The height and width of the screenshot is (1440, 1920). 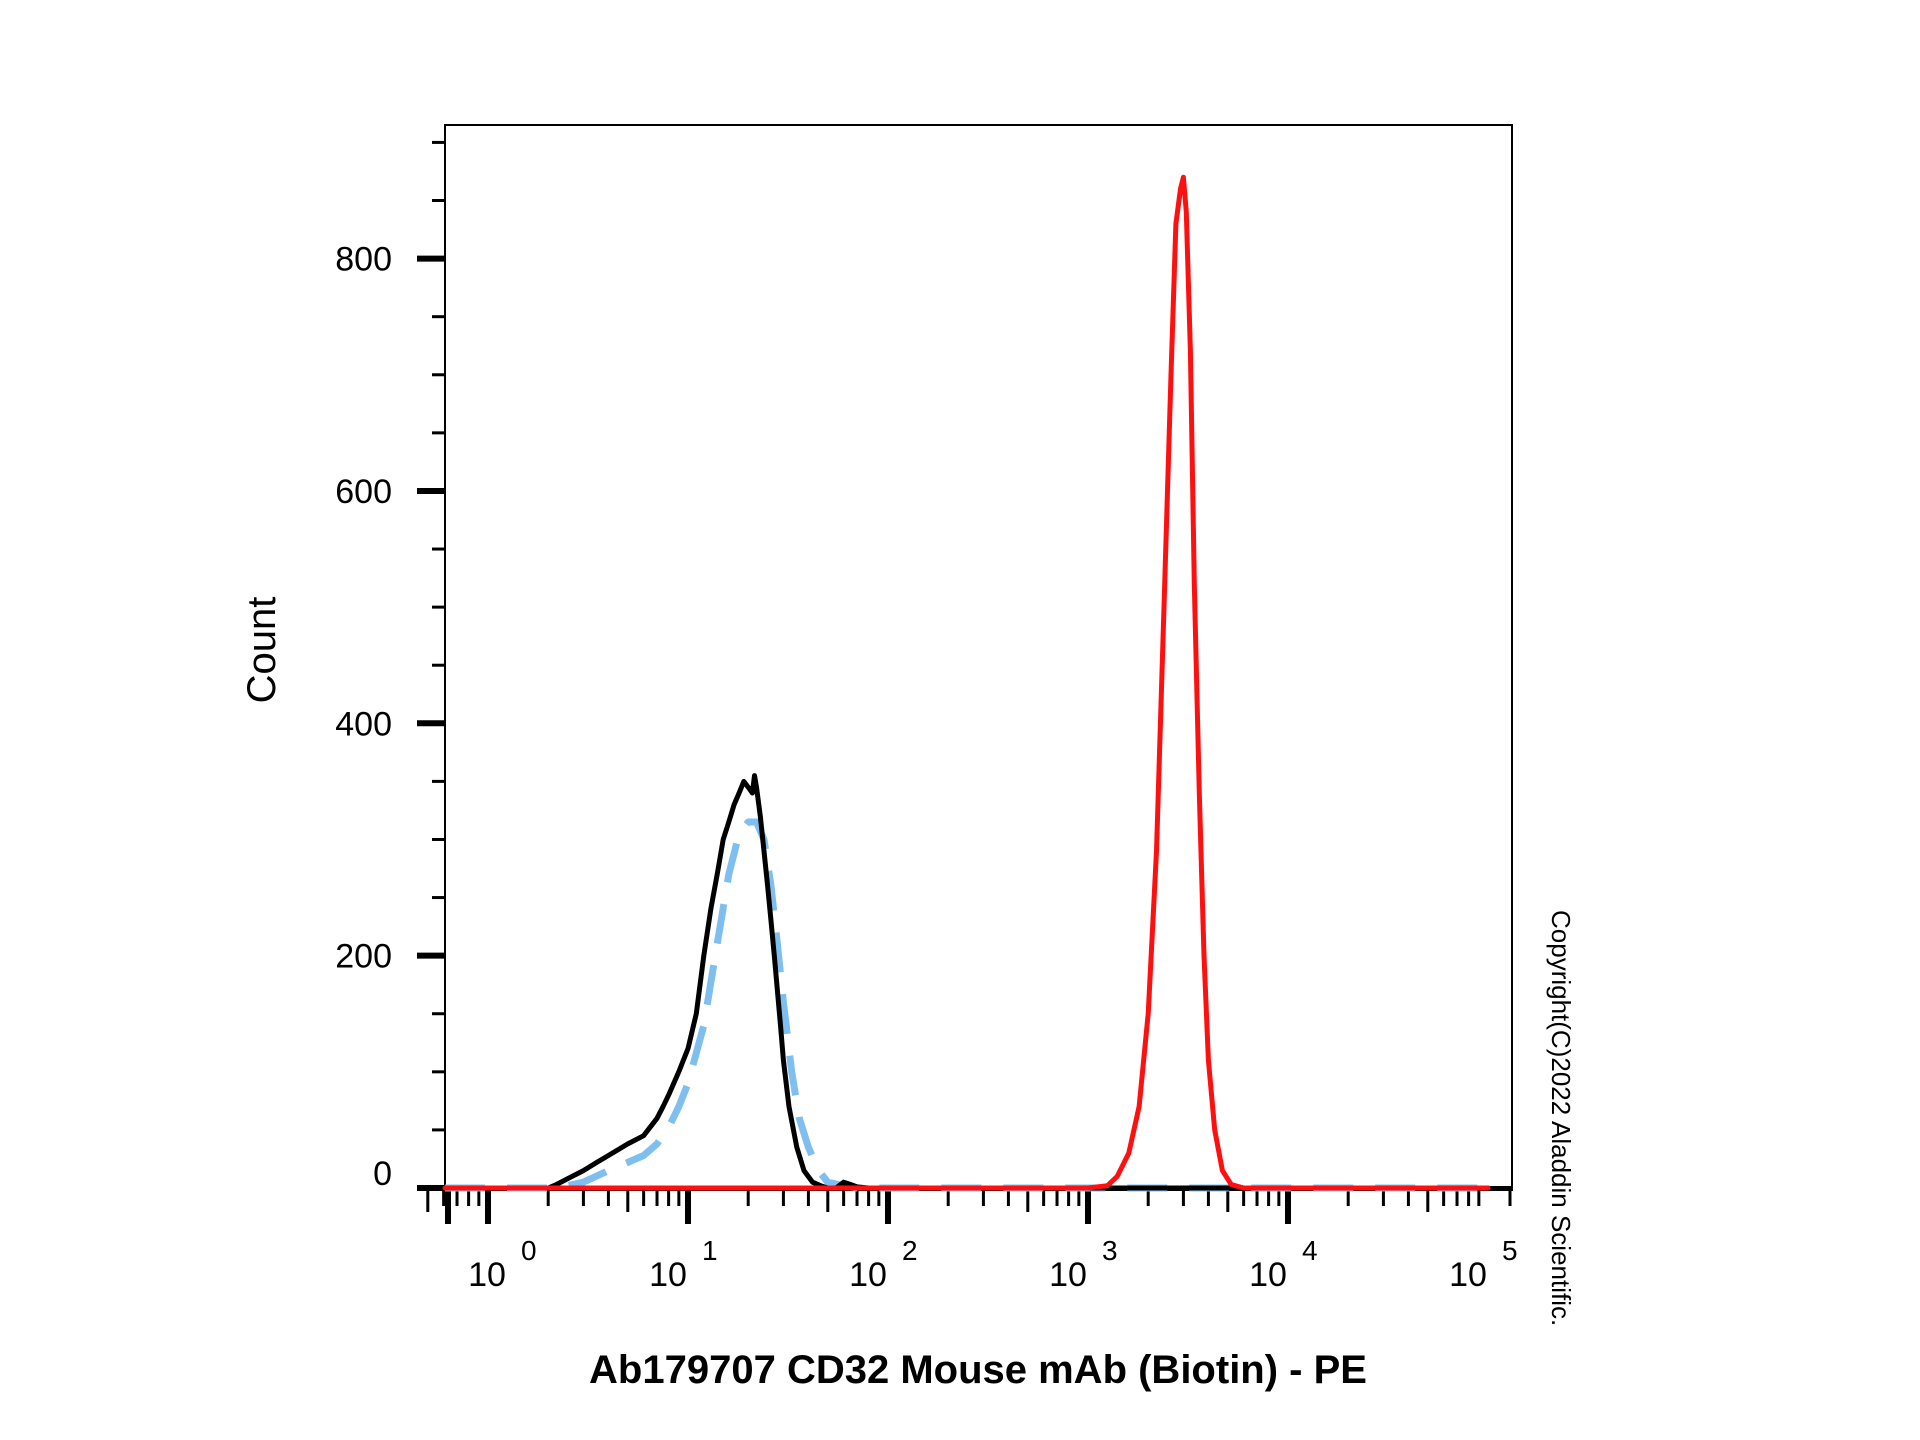 What do you see at coordinates (363, 492) in the screenshot?
I see `y-tick-label: 600` at bounding box center [363, 492].